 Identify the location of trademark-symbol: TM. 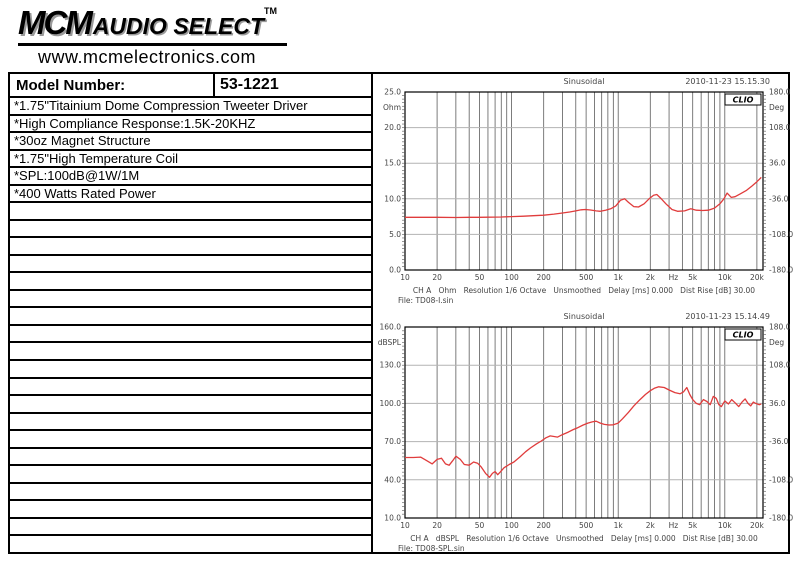
(271, 11).